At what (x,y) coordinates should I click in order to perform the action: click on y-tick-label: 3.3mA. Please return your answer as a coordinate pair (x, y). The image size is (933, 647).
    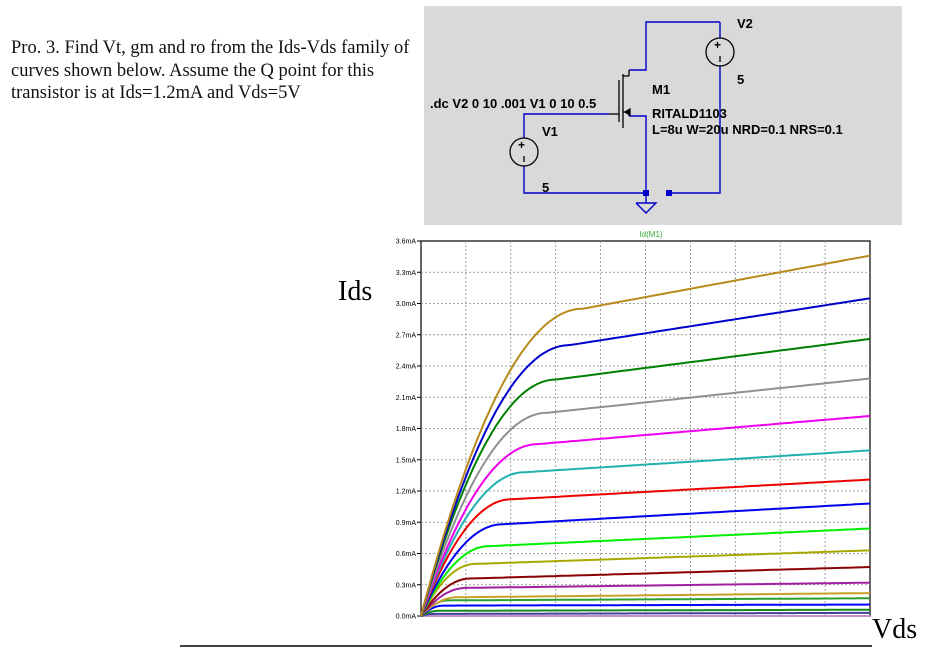
    Looking at the image, I should click on (406, 273).